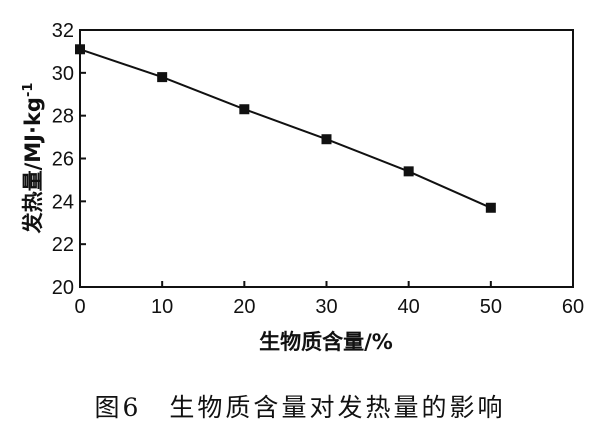 The image size is (600, 432). What do you see at coordinates (79, 307) in the screenshot?
I see `x-tick-label: 0` at bounding box center [79, 307].